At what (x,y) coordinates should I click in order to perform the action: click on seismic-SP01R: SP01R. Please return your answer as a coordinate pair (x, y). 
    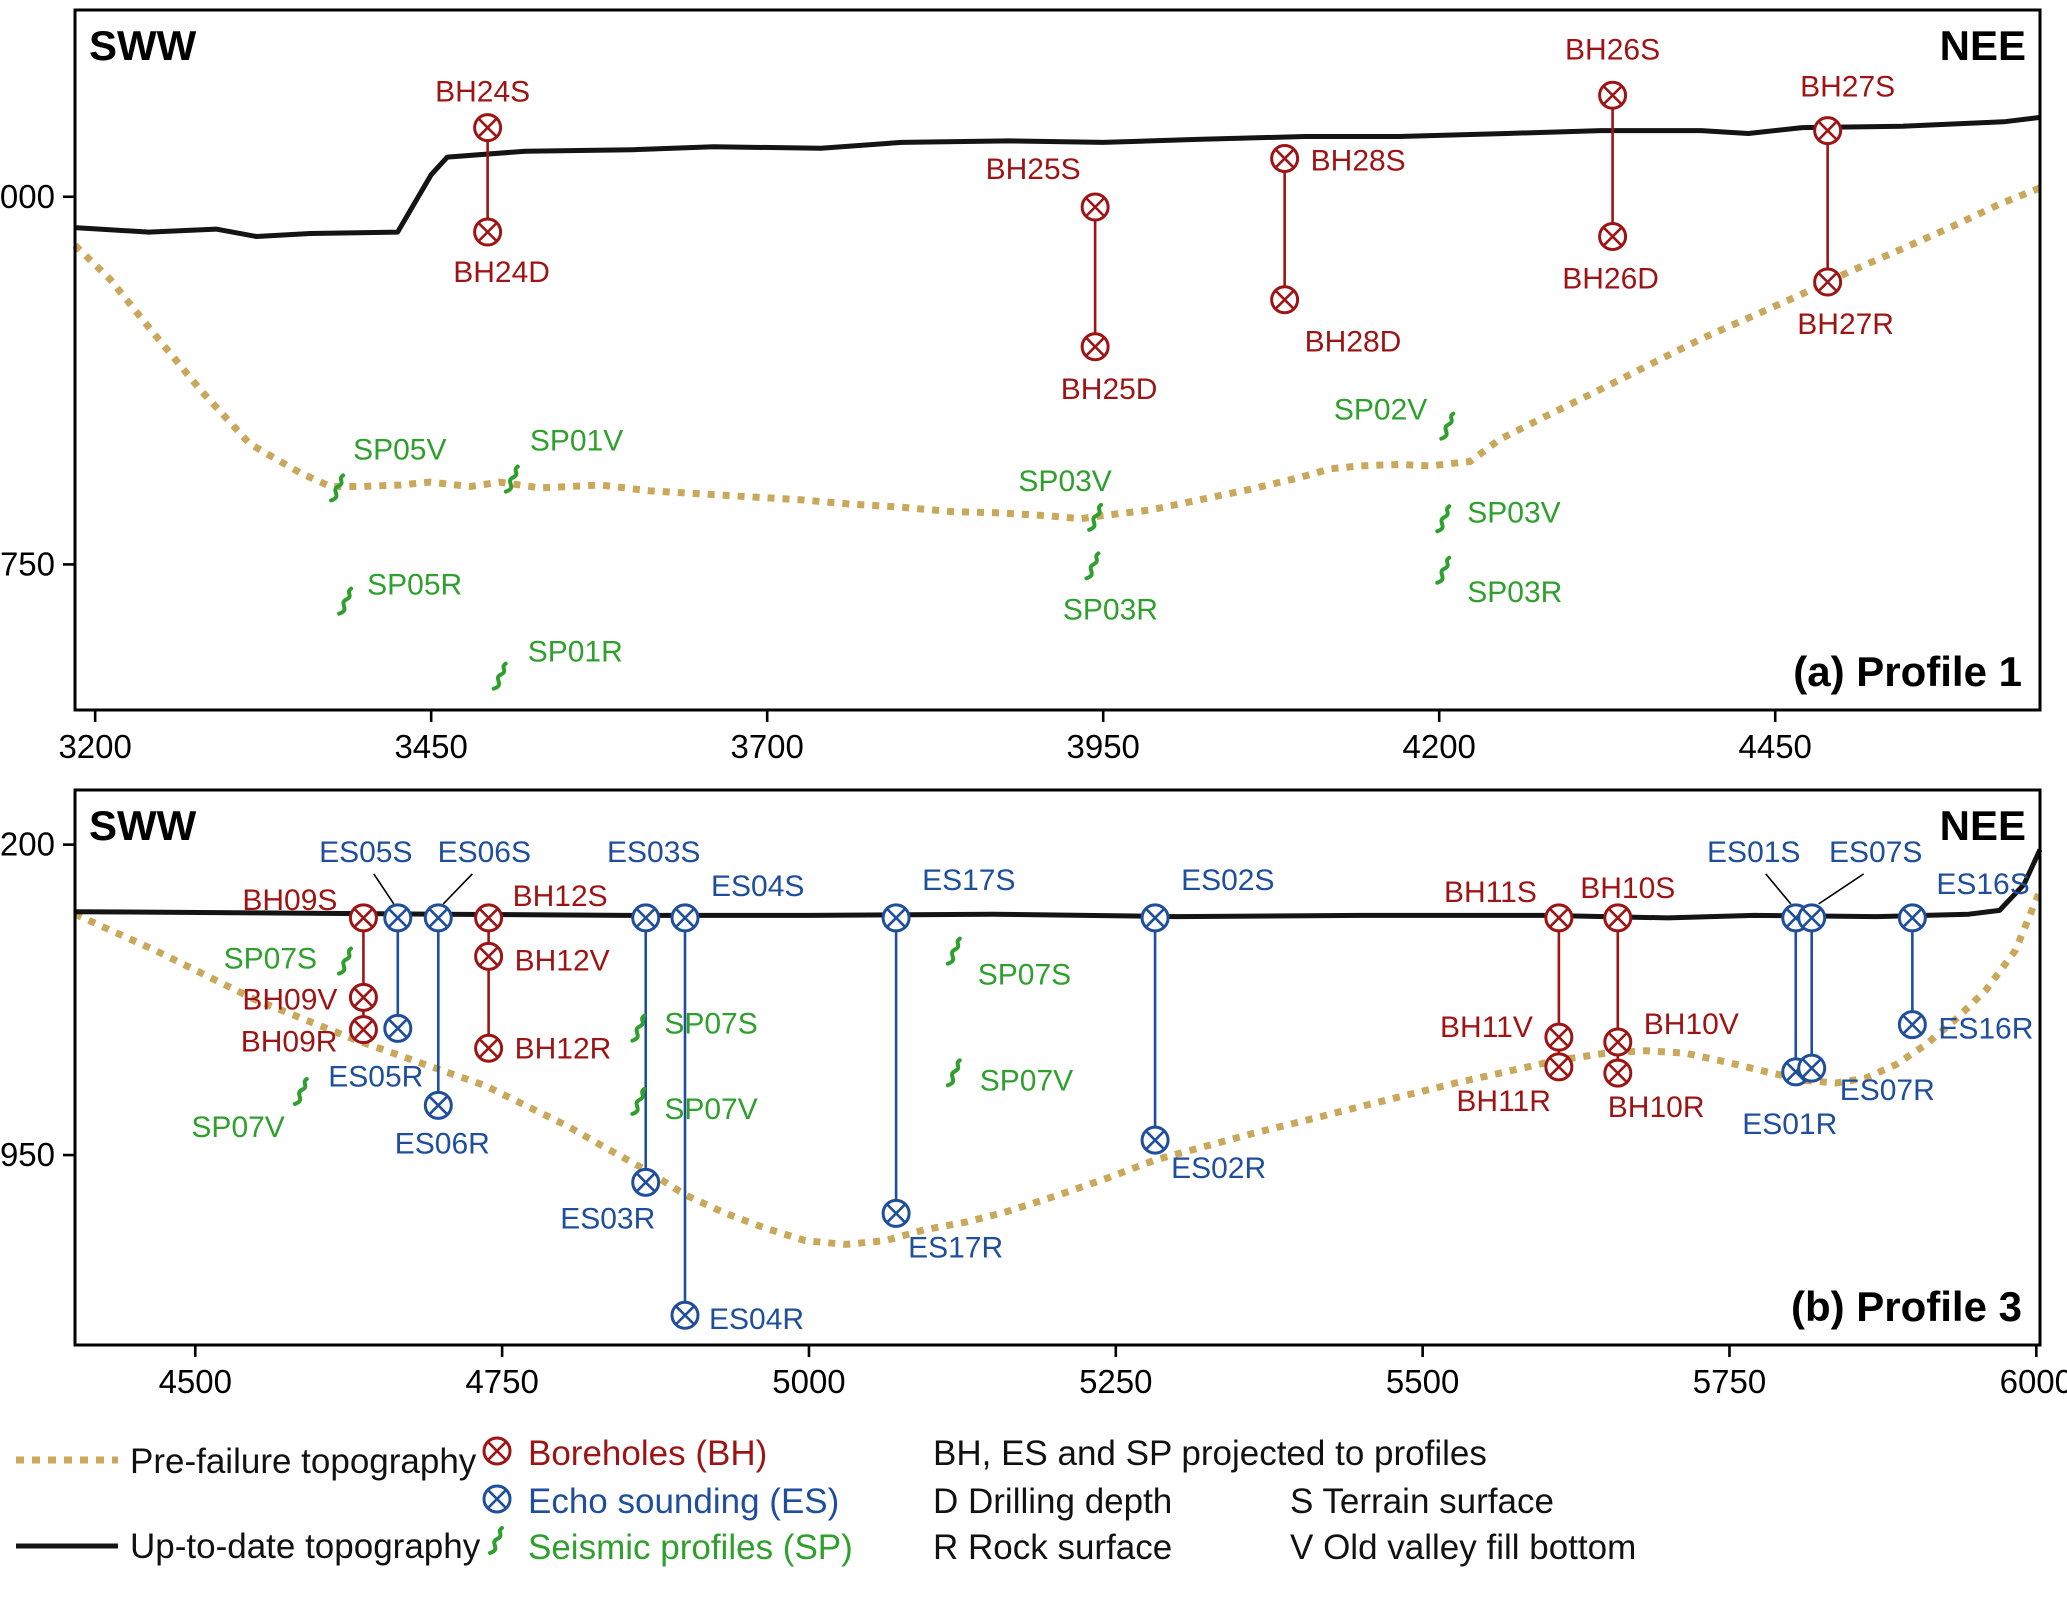
    Looking at the image, I should click on (557, 663).